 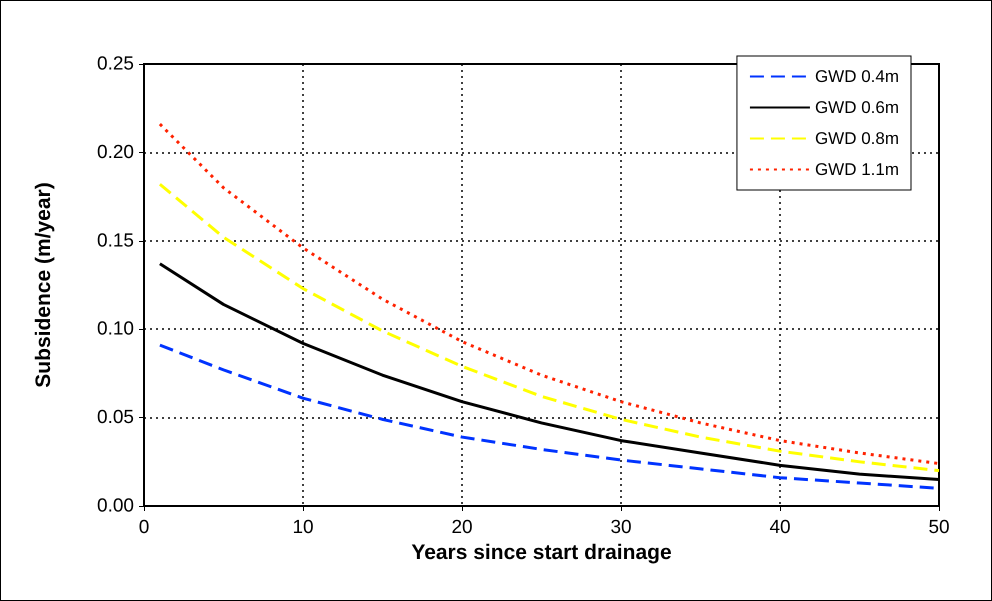 I want to click on legend-label: GWD 0.8m, so click(x=856, y=138).